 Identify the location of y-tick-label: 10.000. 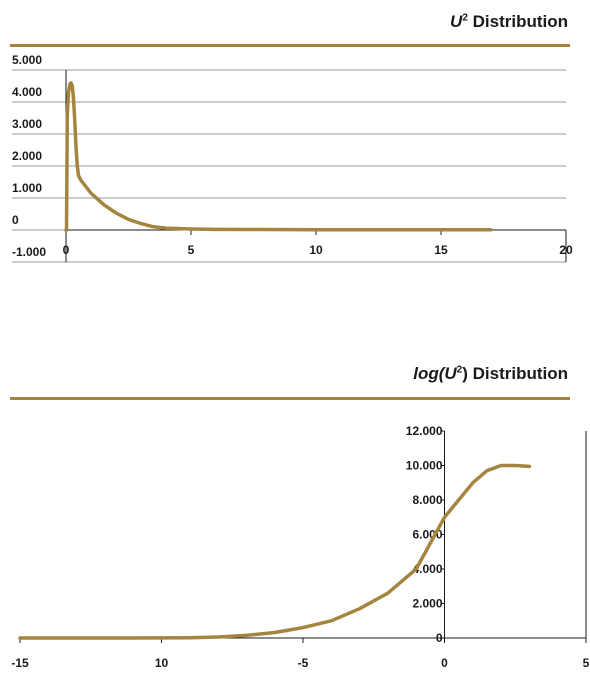
(424, 466).